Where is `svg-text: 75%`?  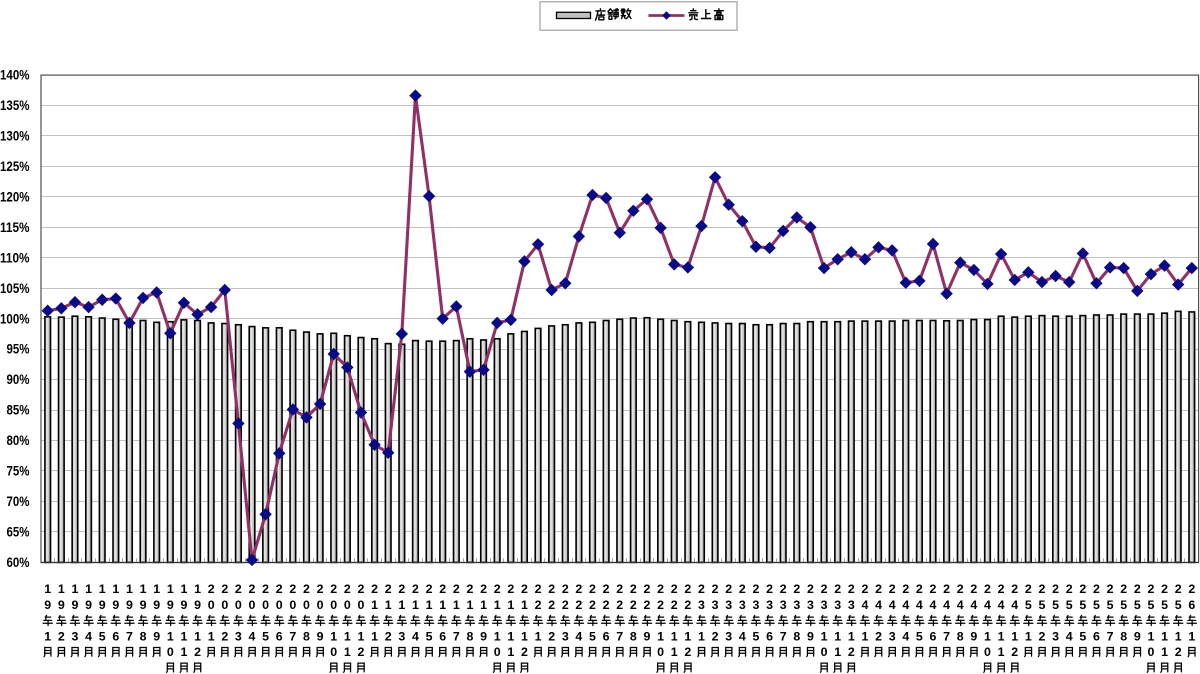
svg-text: 75% is located at coordinates (18, 471).